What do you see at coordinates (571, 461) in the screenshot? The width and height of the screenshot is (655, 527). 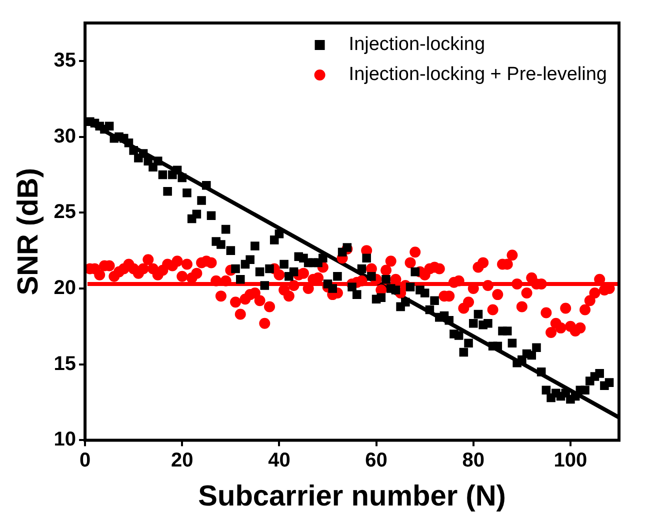 I see `x-tick-label: 100` at bounding box center [571, 461].